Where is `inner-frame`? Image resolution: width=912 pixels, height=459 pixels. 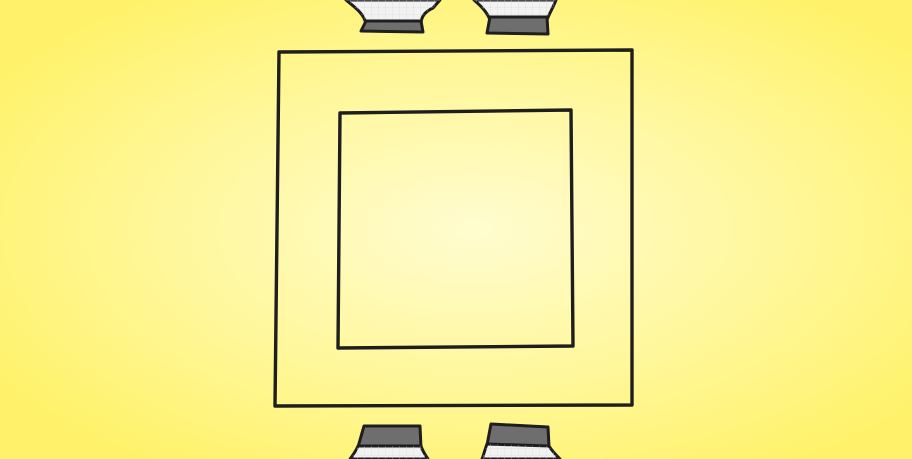 inner-frame is located at coordinates (455, 229).